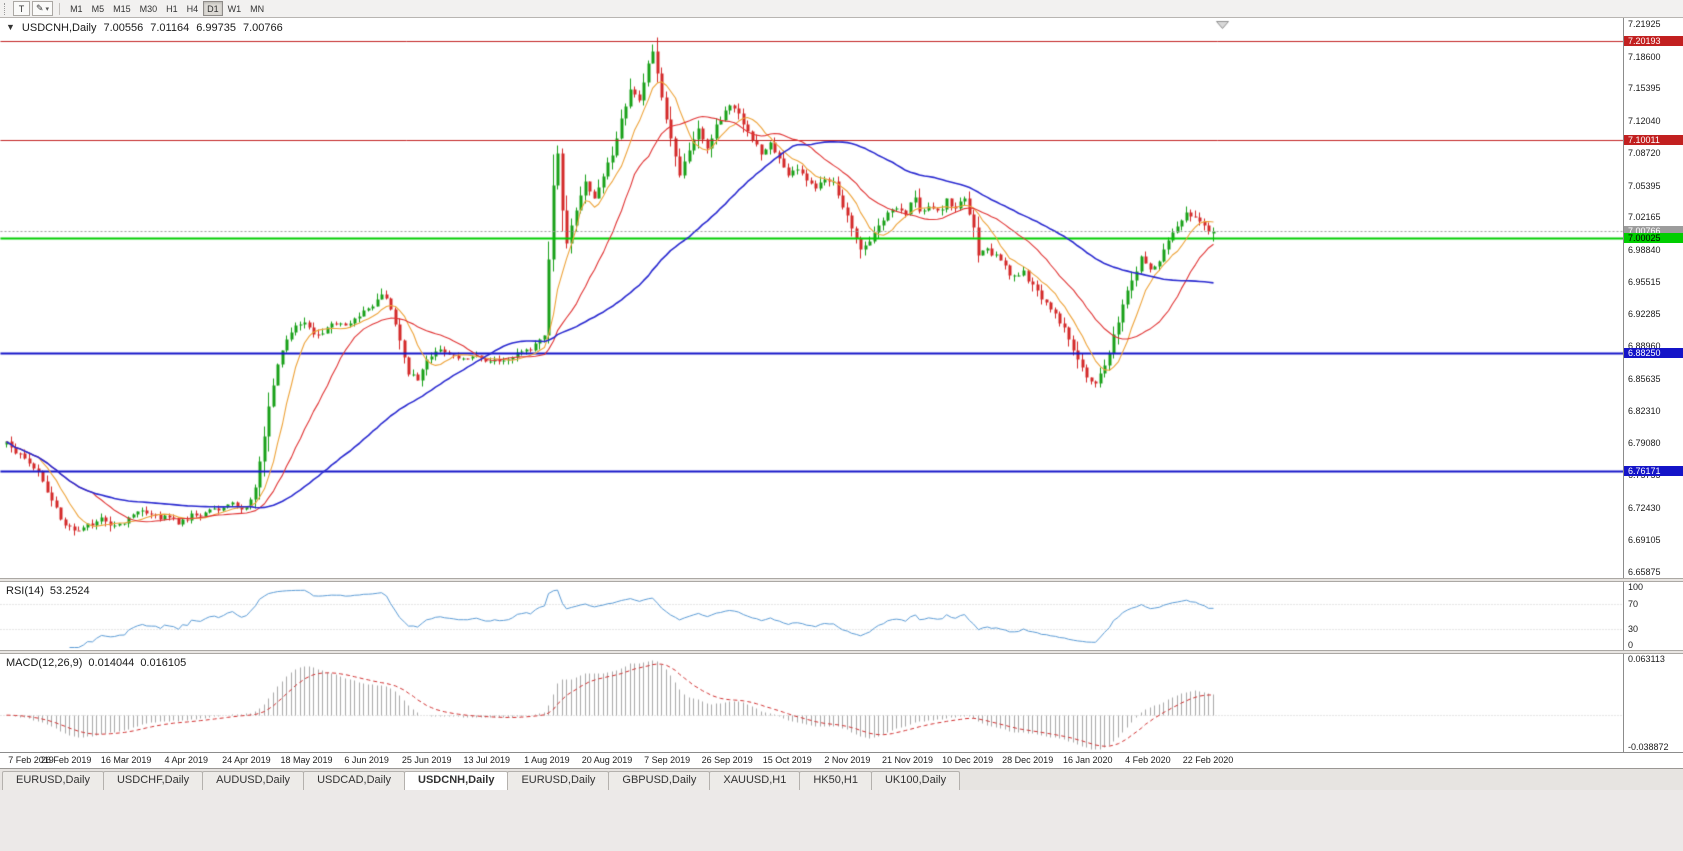 The height and width of the screenshot is (851, 1683). What do you see at coordinates (1631, 645) in the screenshot?
I see `rsi-axis-label: 0` at bounding box center [1631, 645].